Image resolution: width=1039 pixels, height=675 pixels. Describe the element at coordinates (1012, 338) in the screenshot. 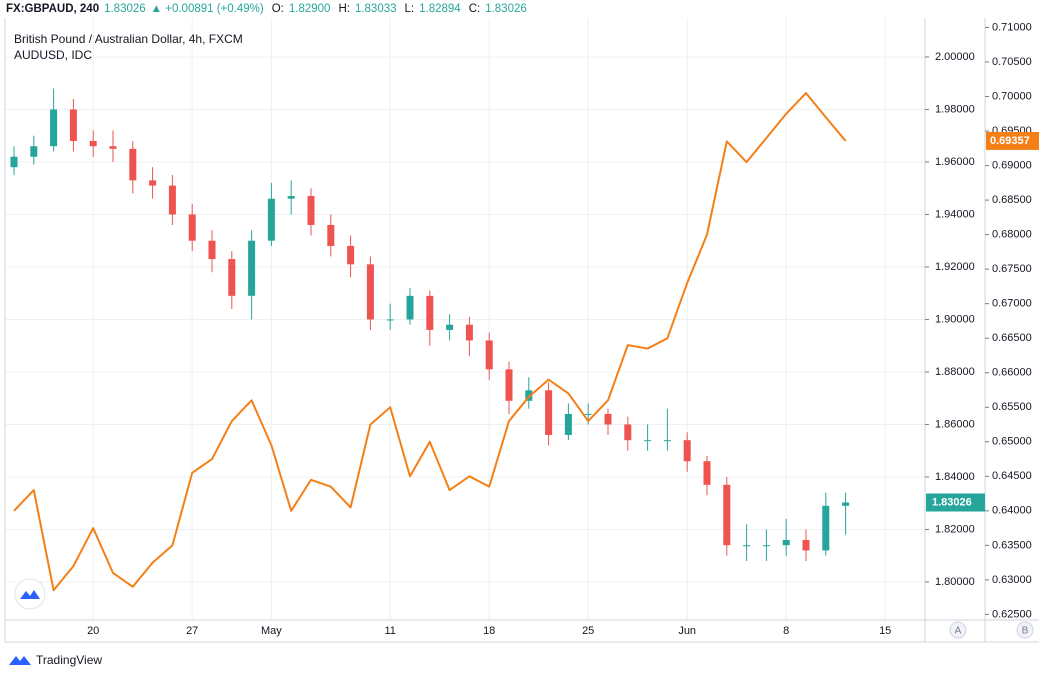

I see `y2-tick-label: 0.66500` at that location.